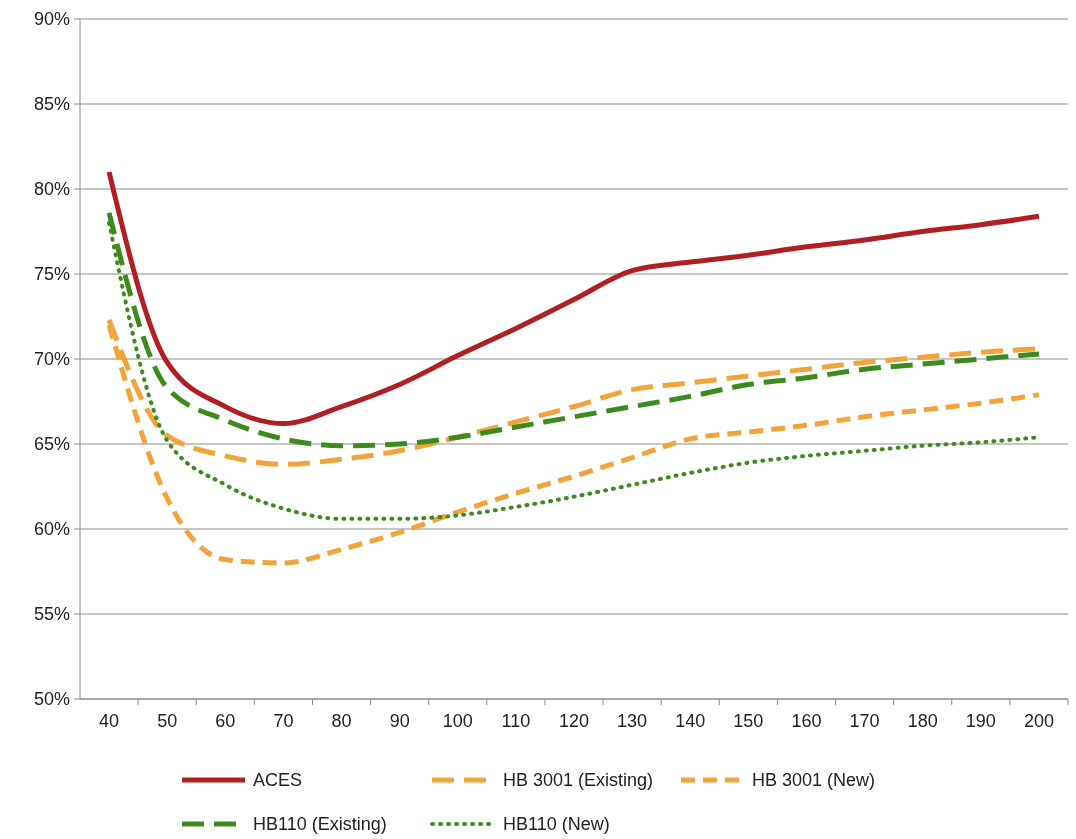  What do you see at coordinates (806, 721) in the screenshot?
I see `x-tick-label: 160` at bounding box center [806, 721].